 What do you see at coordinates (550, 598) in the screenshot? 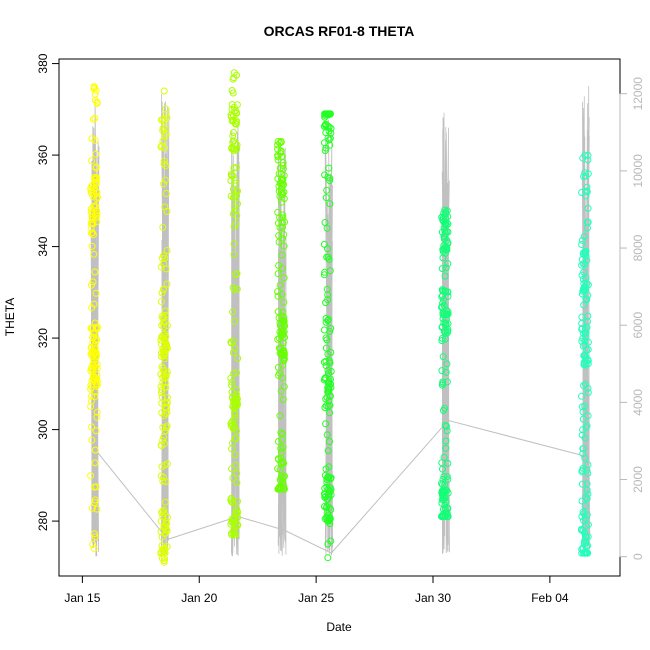
I see `x-tick-label: Feb 04` at bounding box center [550, 598].